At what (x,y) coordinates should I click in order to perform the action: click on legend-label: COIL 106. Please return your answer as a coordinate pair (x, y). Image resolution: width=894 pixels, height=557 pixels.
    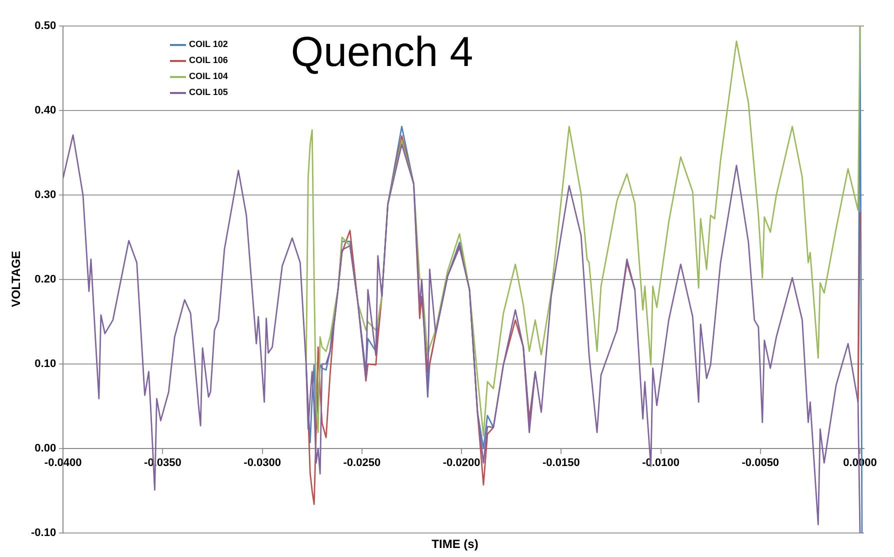
    Looking at the image, I should click on (208, 60).